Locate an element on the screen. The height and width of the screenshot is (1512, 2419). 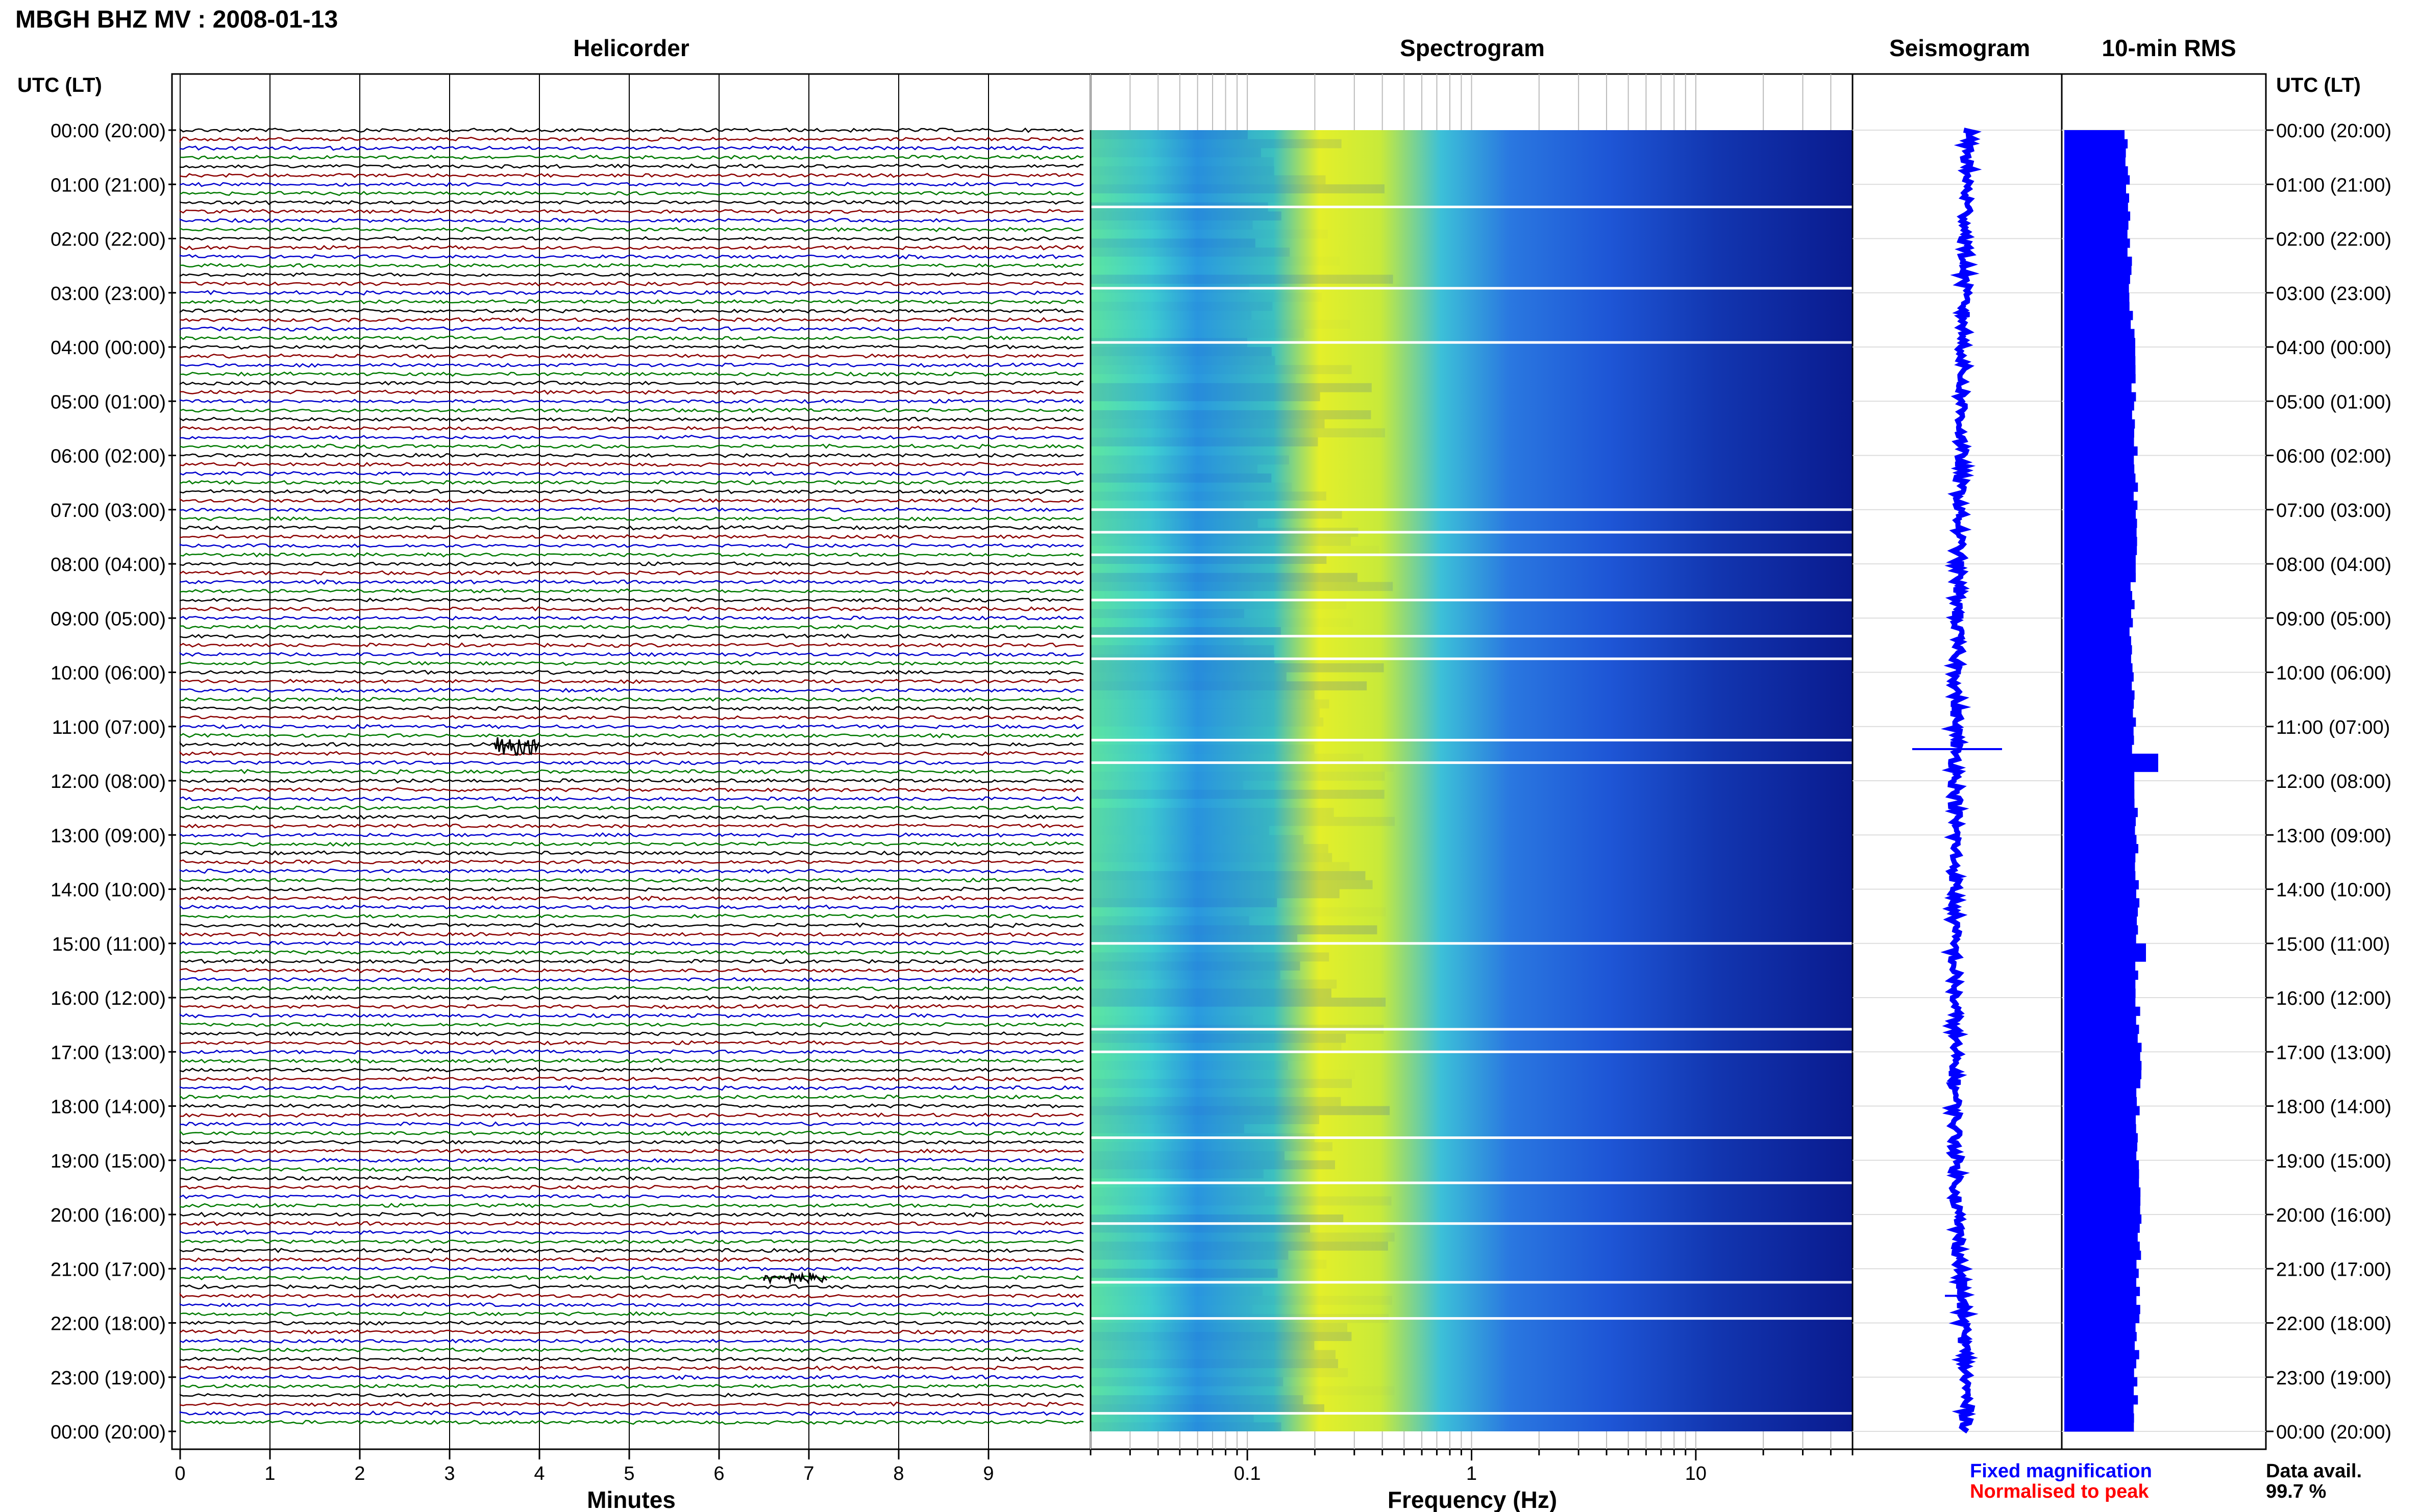
hour-label-left: 12:00 (08:00) is located at coordinates (108, 781).